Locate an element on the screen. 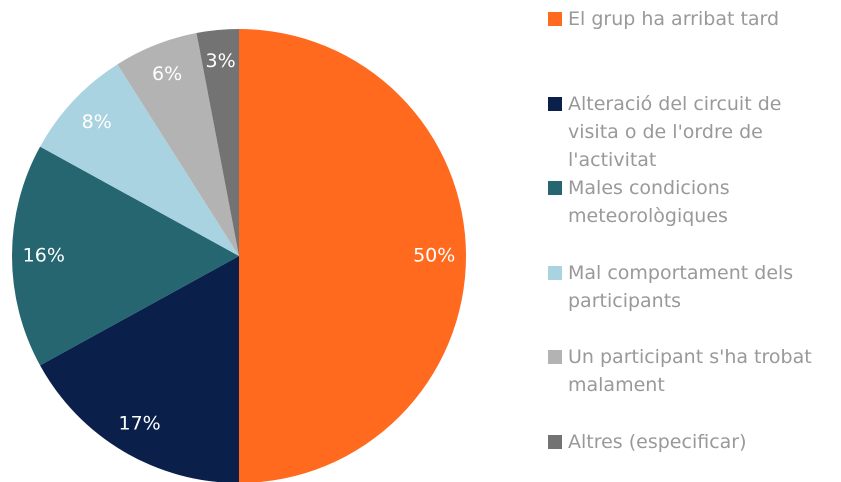 This screenshot has height=482, width=841. legend-item: Un participant s'ha trobat malament is located at coordinates (693, 371).